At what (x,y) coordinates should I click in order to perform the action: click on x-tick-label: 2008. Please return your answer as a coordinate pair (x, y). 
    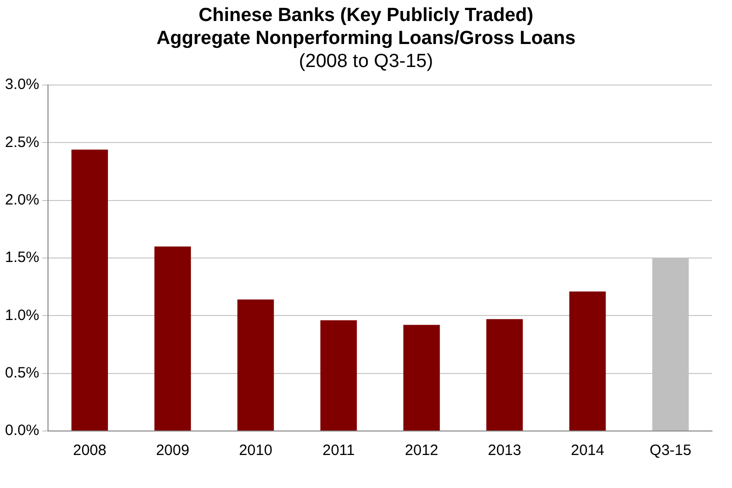
    Looking at the image, I should click on (89, 451).